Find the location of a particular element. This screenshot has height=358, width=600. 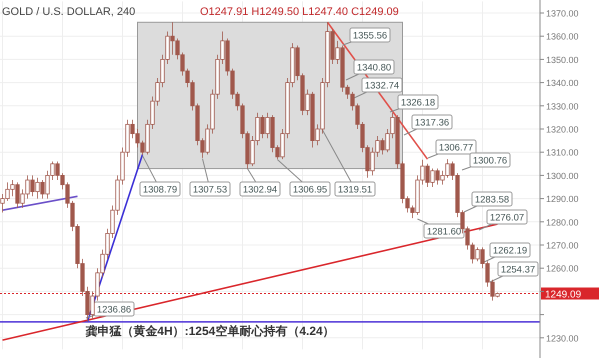

annotation: 1300.76 is located at coordinates (490, 161).